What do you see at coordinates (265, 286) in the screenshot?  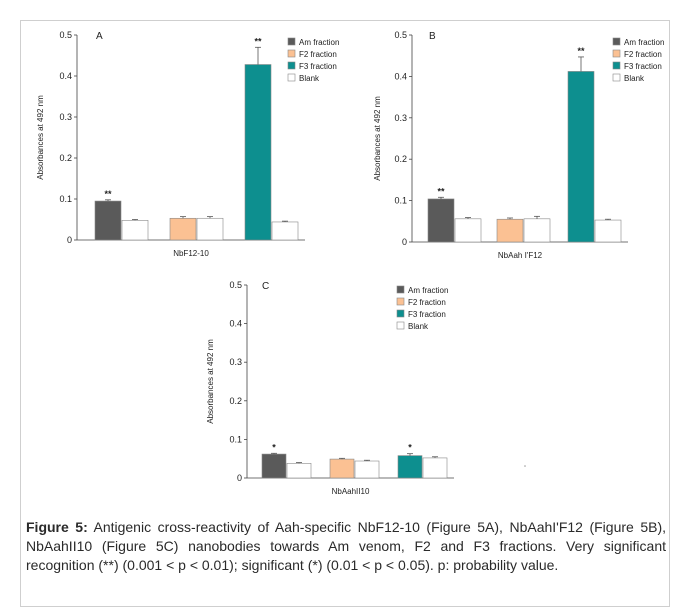 I see `panel-label: C` at bounding box center [265, 286].